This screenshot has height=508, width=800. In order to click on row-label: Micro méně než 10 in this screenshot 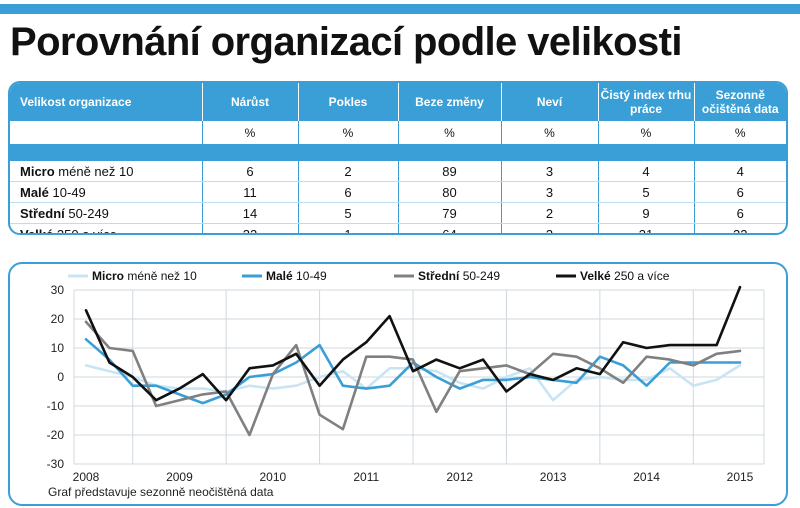, I will do `click(106, 171)`.